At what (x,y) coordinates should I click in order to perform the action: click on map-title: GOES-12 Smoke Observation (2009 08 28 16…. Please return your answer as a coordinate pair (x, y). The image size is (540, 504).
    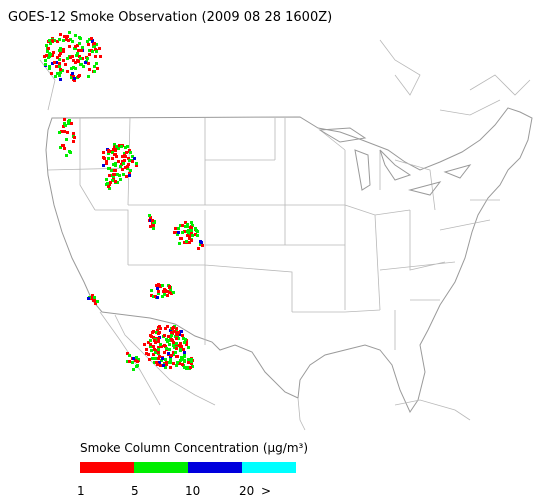
    Looking at the image, I should click on (170, 17).